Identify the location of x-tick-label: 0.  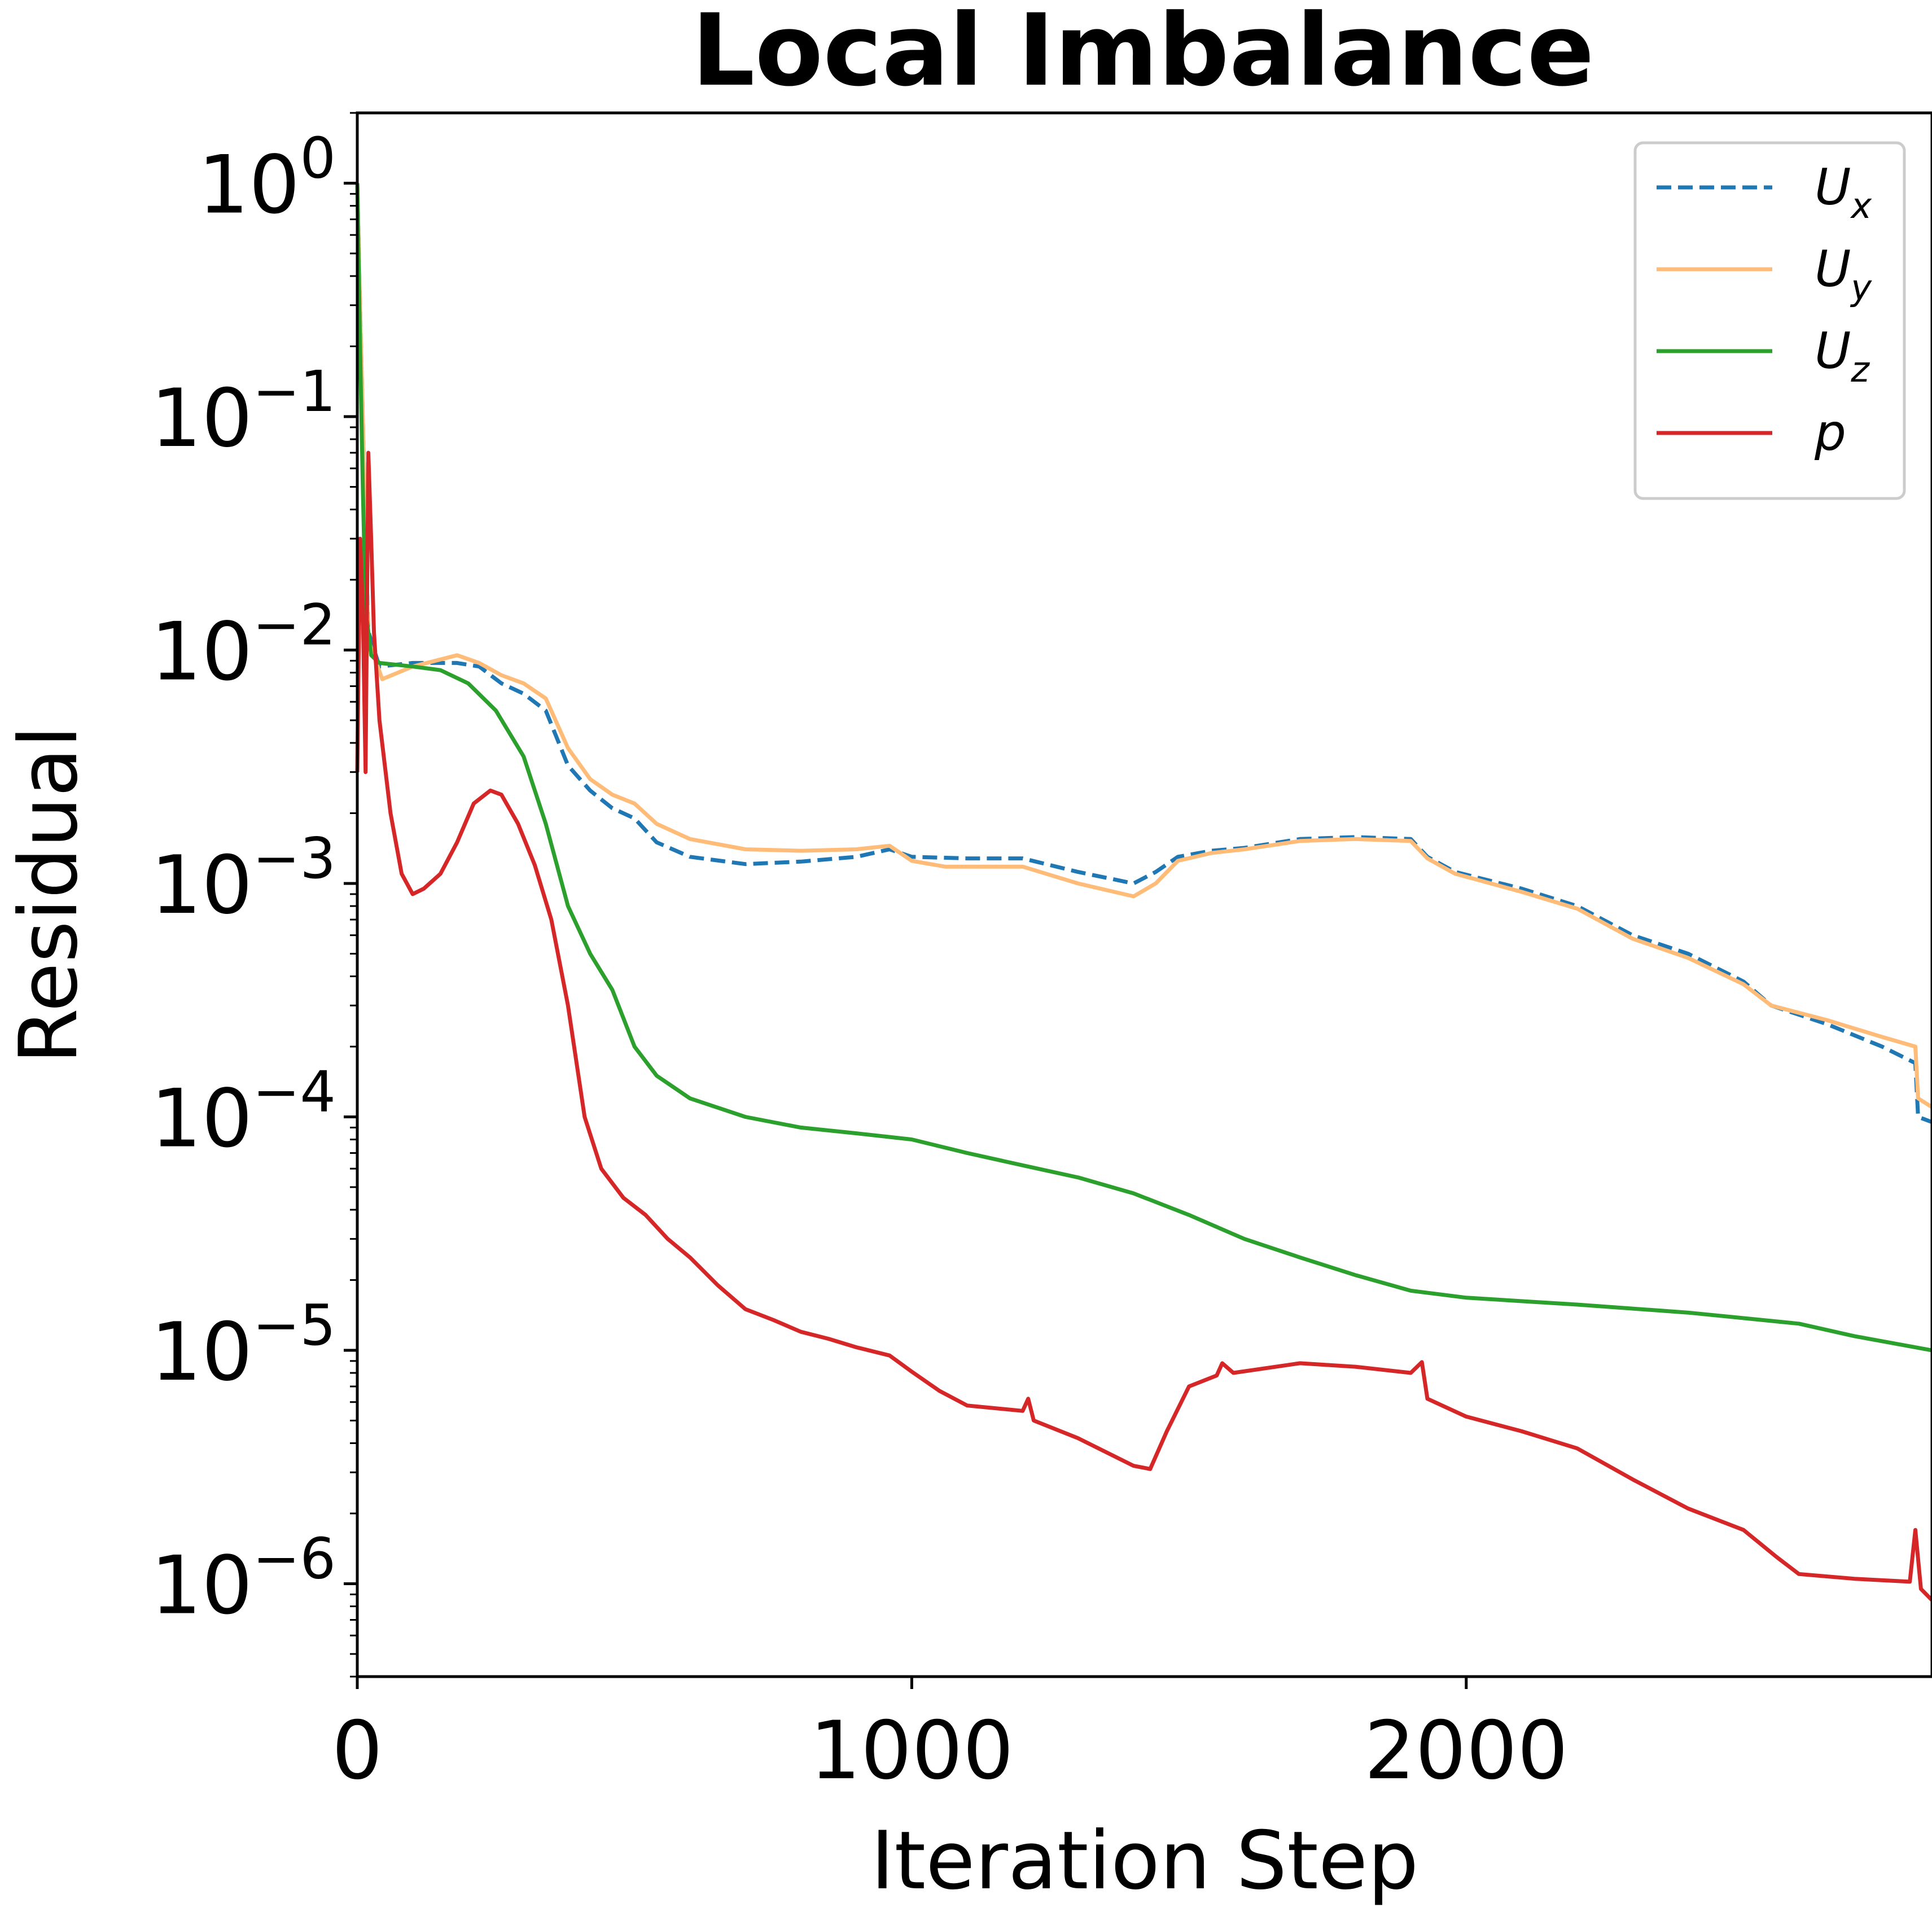
(357, 1751).